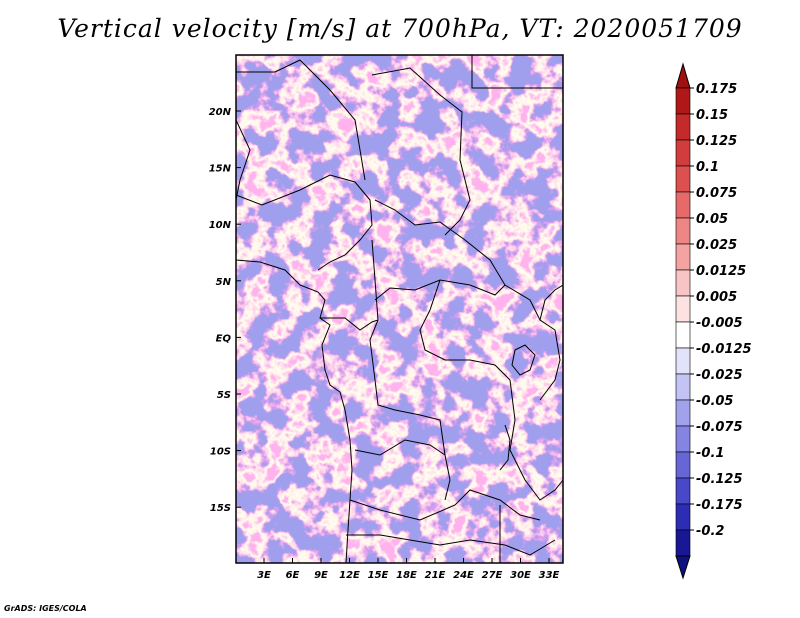  What do you see at coordinates (463, 575) in the screenshot?
I see `lon-label: 24E` at bounding box center [463, 575].